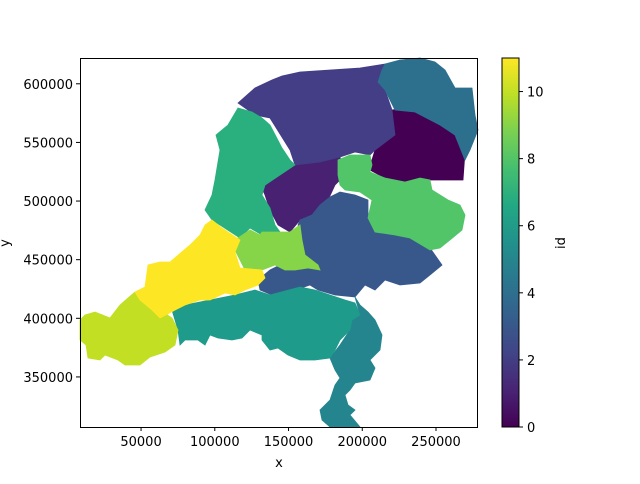  What do you see at coordinates (362, 442) in the screenshot?
I see `x-tick-label: 200000` at bounding box center [362, 442].